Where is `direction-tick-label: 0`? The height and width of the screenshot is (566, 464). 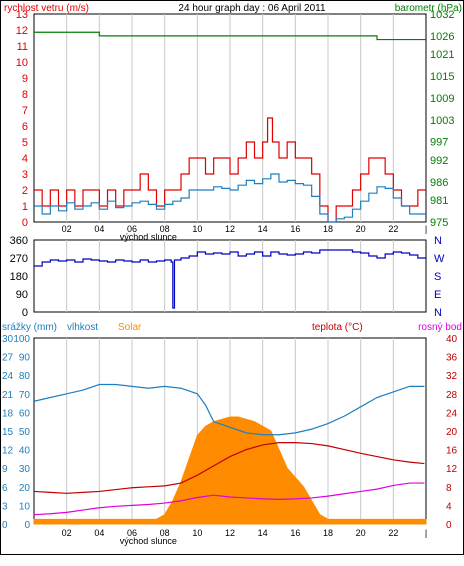 direction-tick-label: 0 is located at coordinates (25, 313).